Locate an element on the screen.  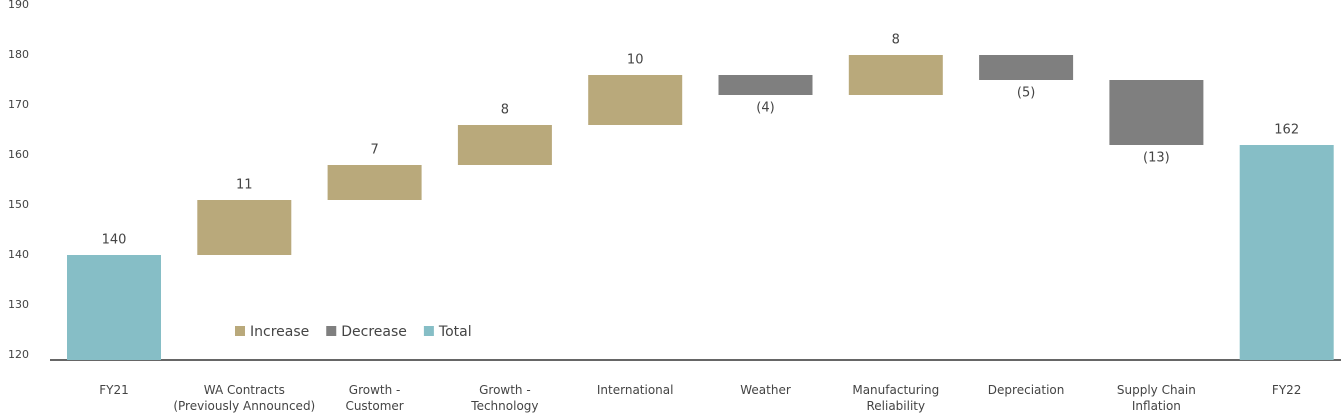
y-tick-label: 190 is located at coordinates (18, 5).